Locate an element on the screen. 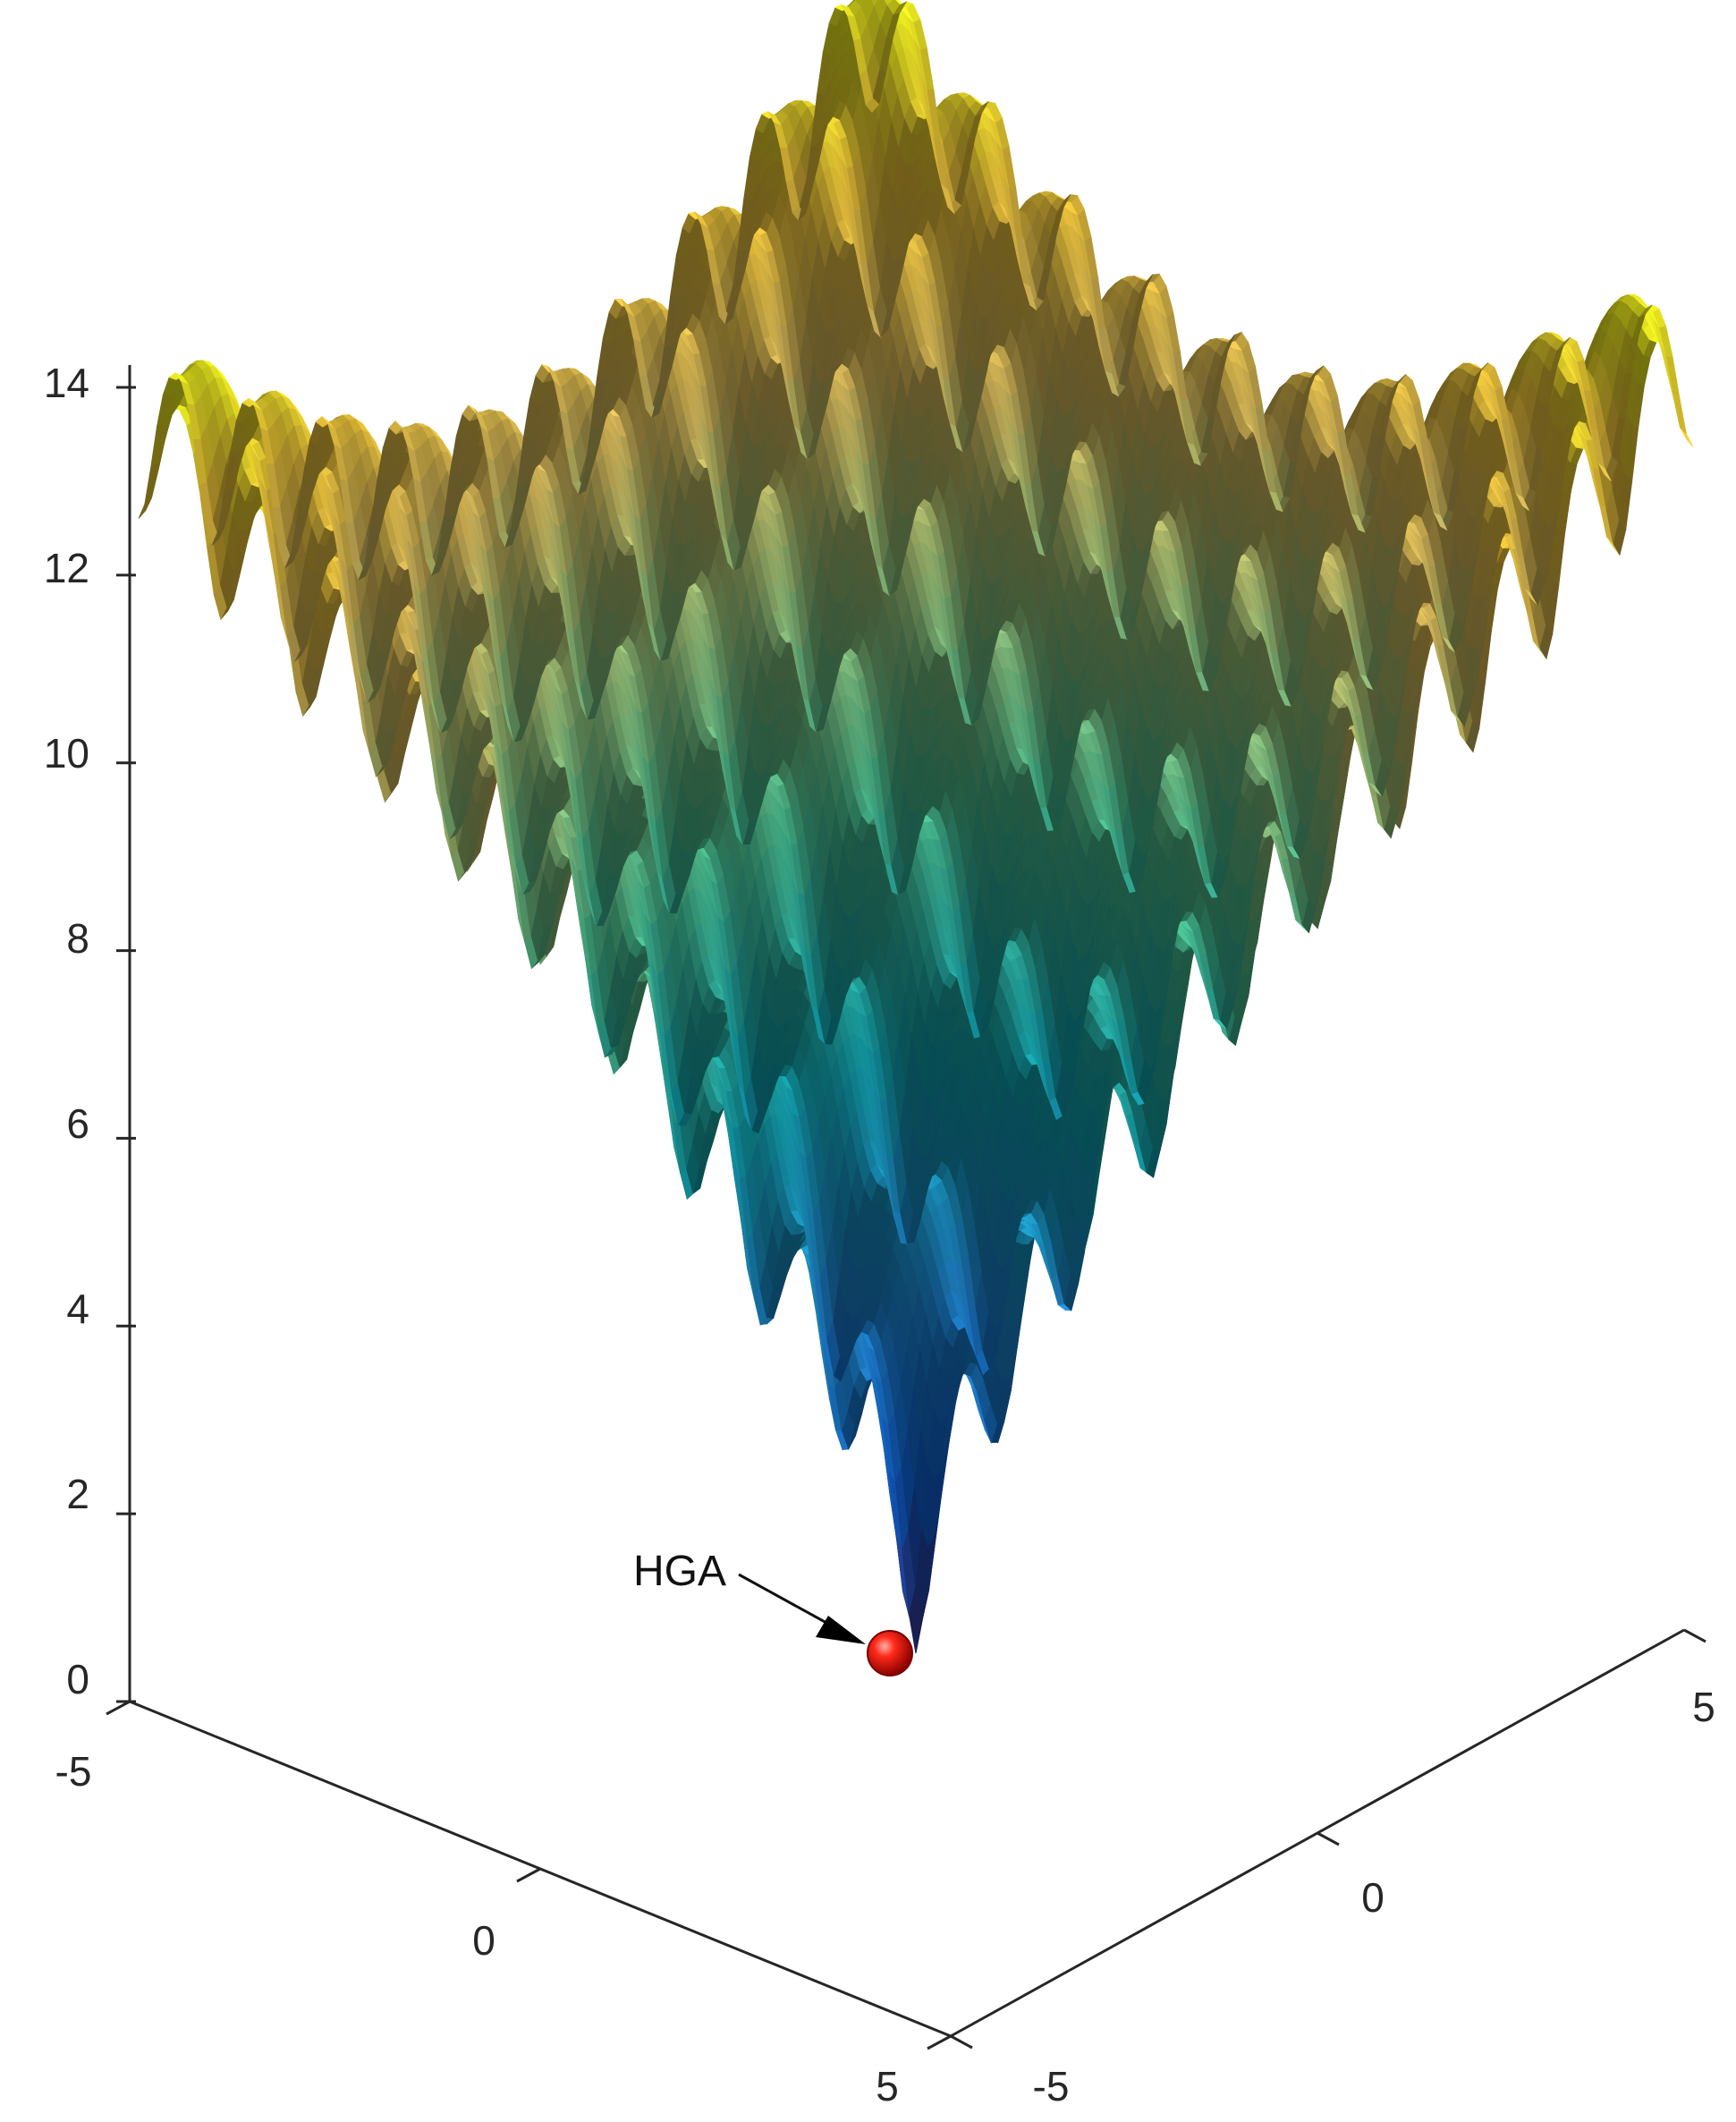  x-tick-label: 5 is located at coordinates (887, 2086).